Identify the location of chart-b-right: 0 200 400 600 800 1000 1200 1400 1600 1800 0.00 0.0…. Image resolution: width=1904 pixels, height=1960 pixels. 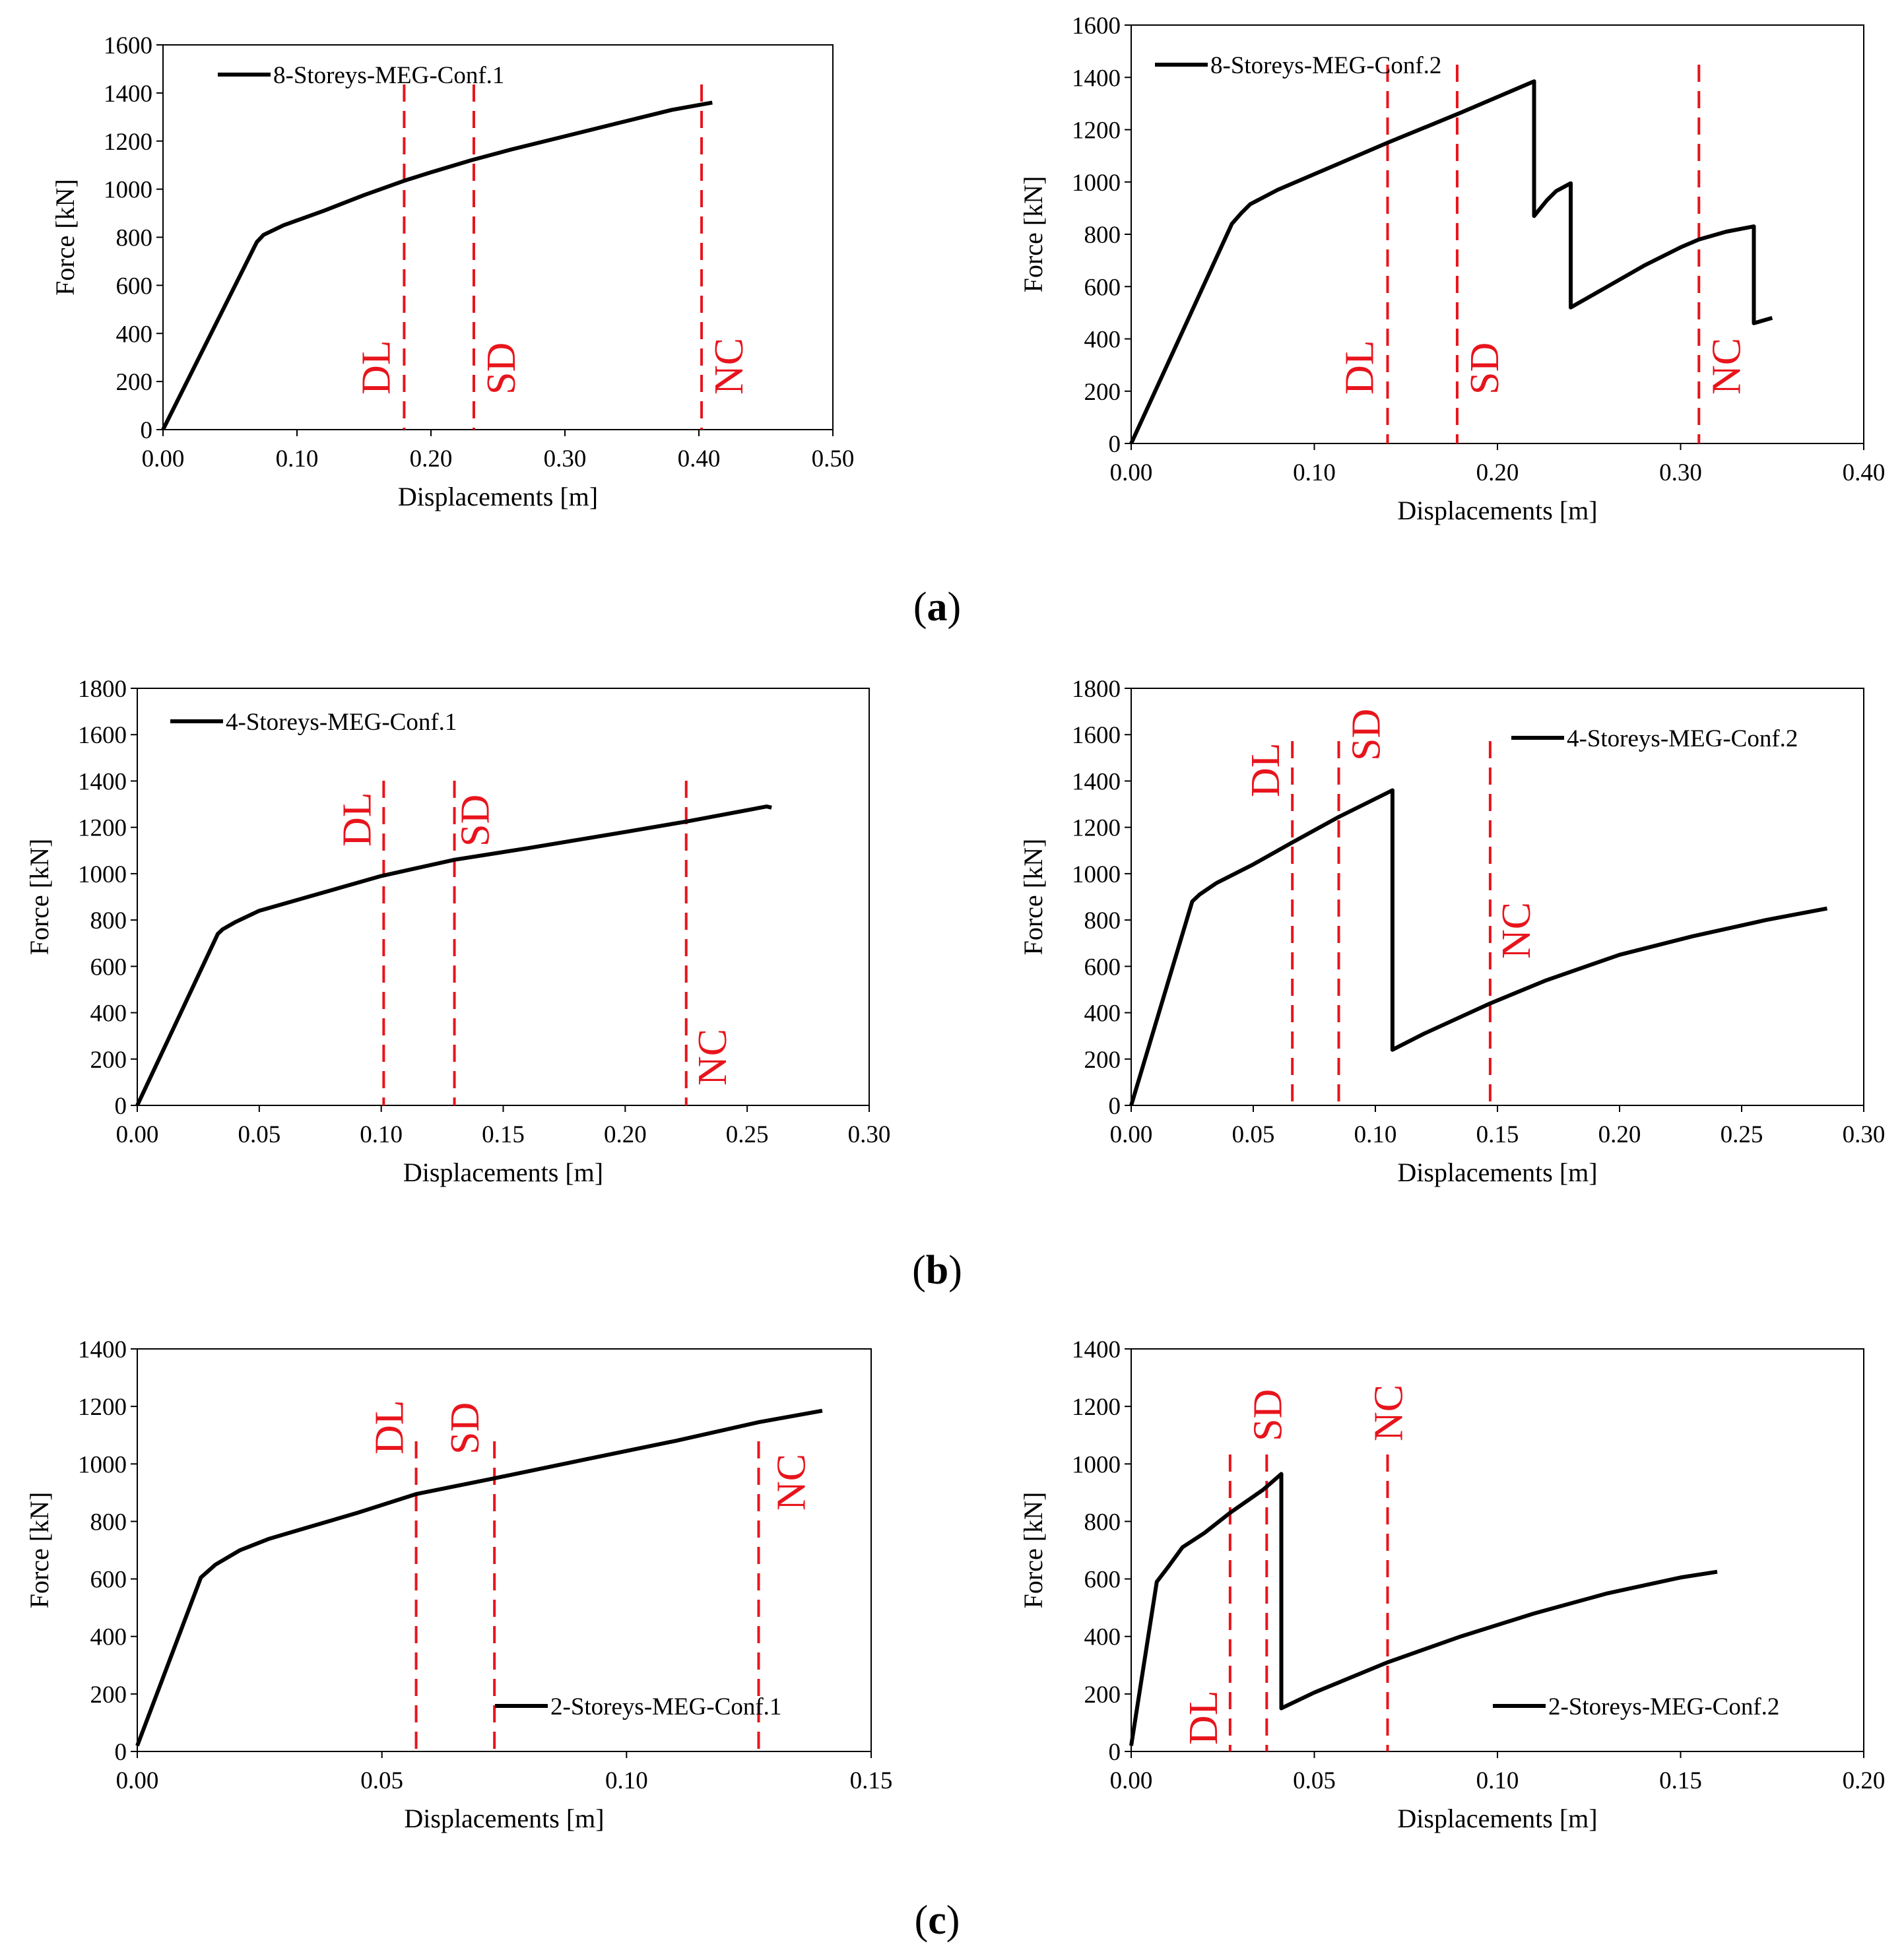
(1452, 931).